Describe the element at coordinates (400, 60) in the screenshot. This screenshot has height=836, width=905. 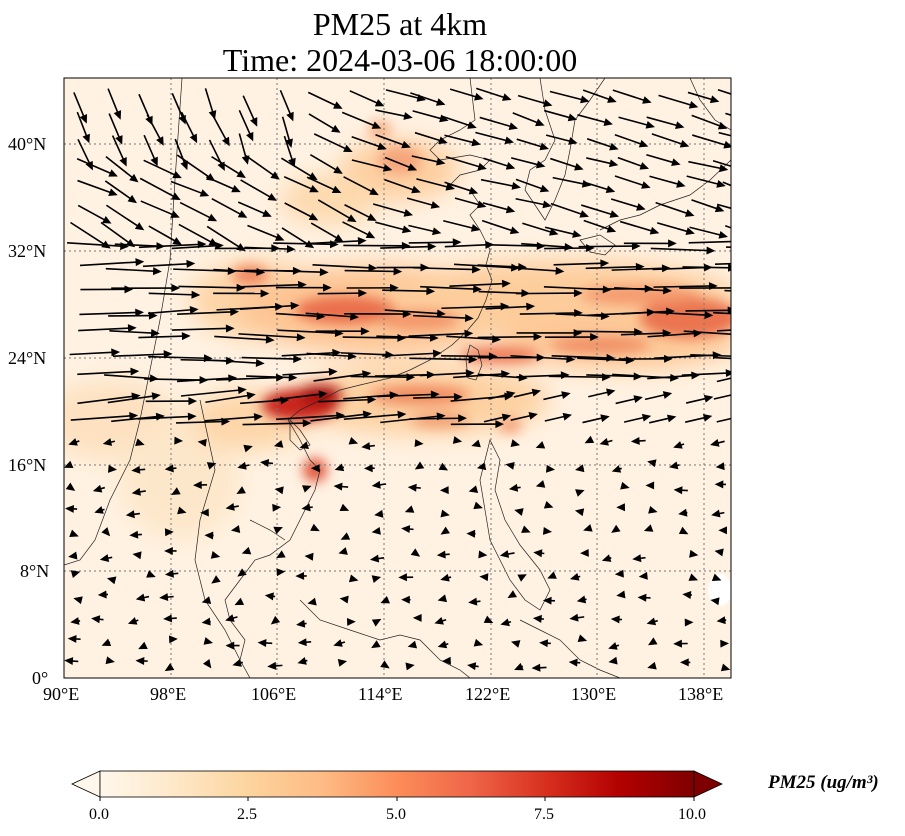
I see `map-subtitle-time: Time: 2024-03-06 18:00:00` at that location.